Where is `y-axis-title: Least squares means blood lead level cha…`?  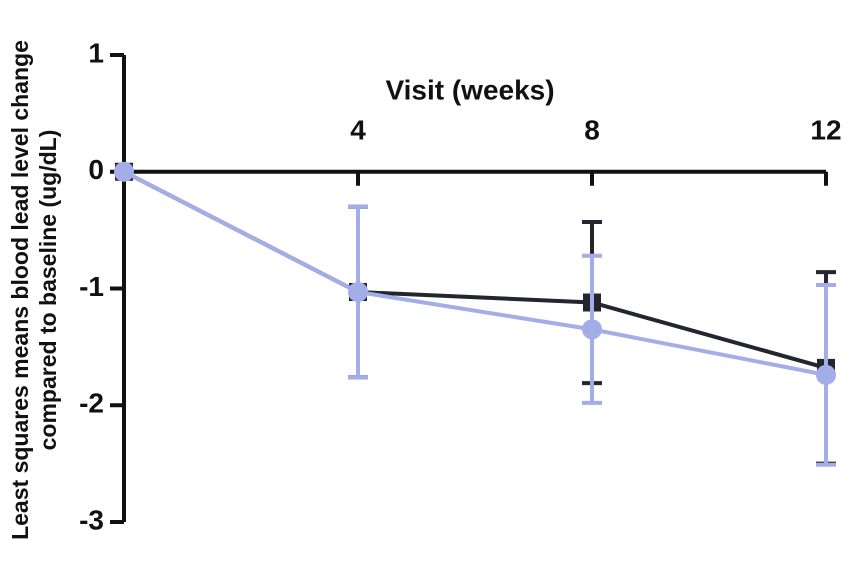 y-axis-title: Least squares means blood lead level cha… is located at coordinates (34, 290).